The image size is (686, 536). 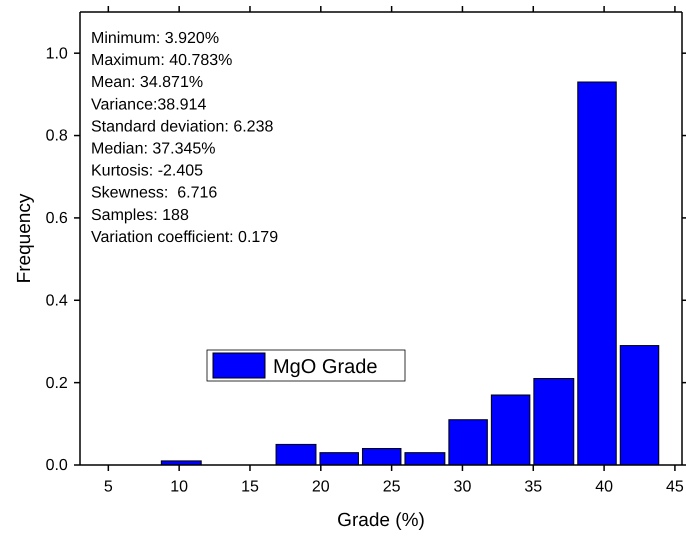 What do you see at coordinates (604, 487) in the screenshot?
I see `x-tick-label: 40` at bounding box center [604, 487].